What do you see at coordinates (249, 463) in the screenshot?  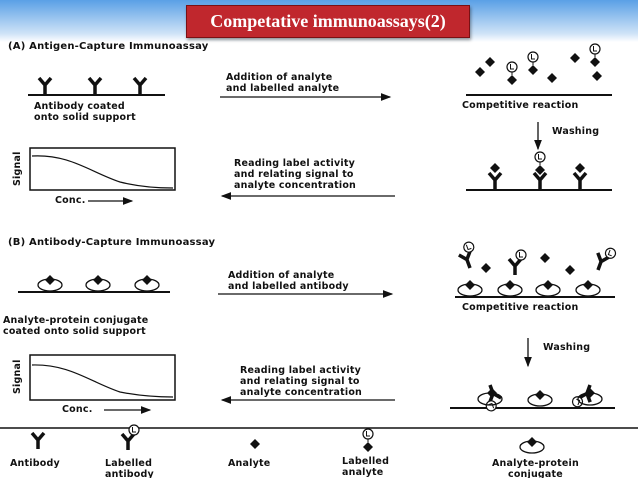 I see `legend-label: Analyte` at bounding box center [249, 463].